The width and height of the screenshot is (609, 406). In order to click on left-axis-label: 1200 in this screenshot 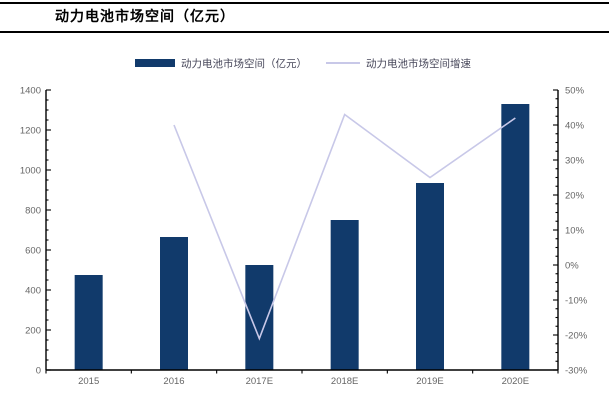, I will do `click(30, 131)`.